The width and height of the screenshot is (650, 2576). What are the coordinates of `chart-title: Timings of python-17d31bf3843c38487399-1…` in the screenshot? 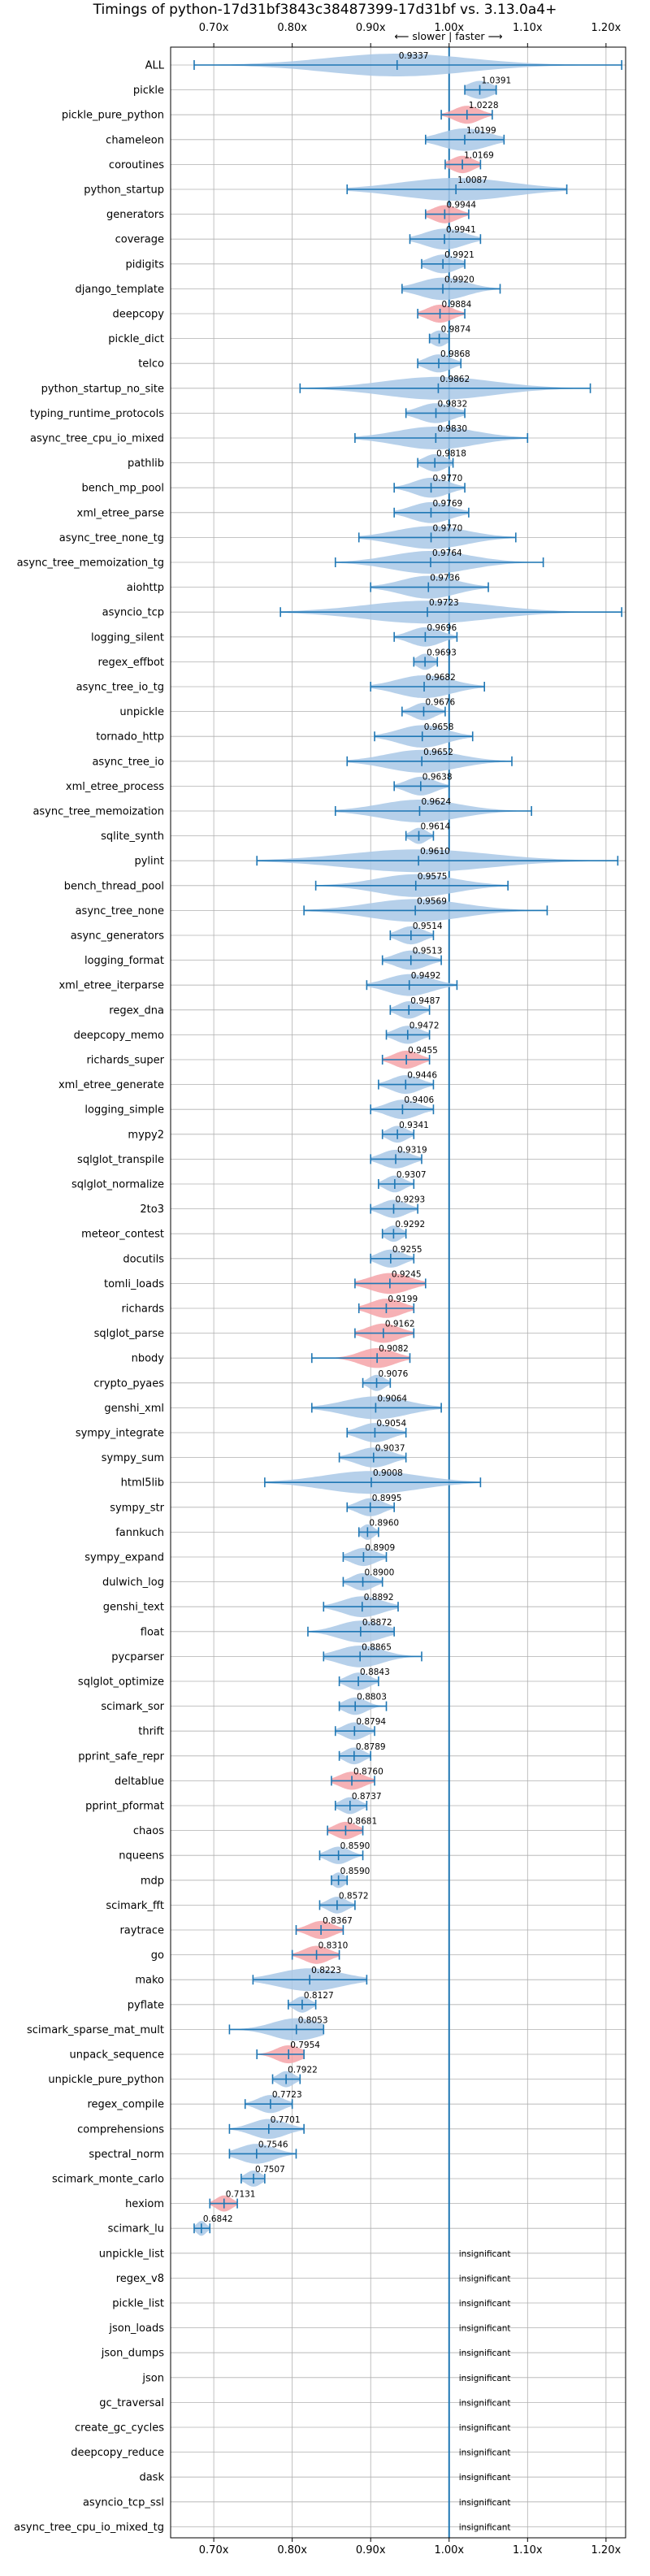 It's located at (325, 10).